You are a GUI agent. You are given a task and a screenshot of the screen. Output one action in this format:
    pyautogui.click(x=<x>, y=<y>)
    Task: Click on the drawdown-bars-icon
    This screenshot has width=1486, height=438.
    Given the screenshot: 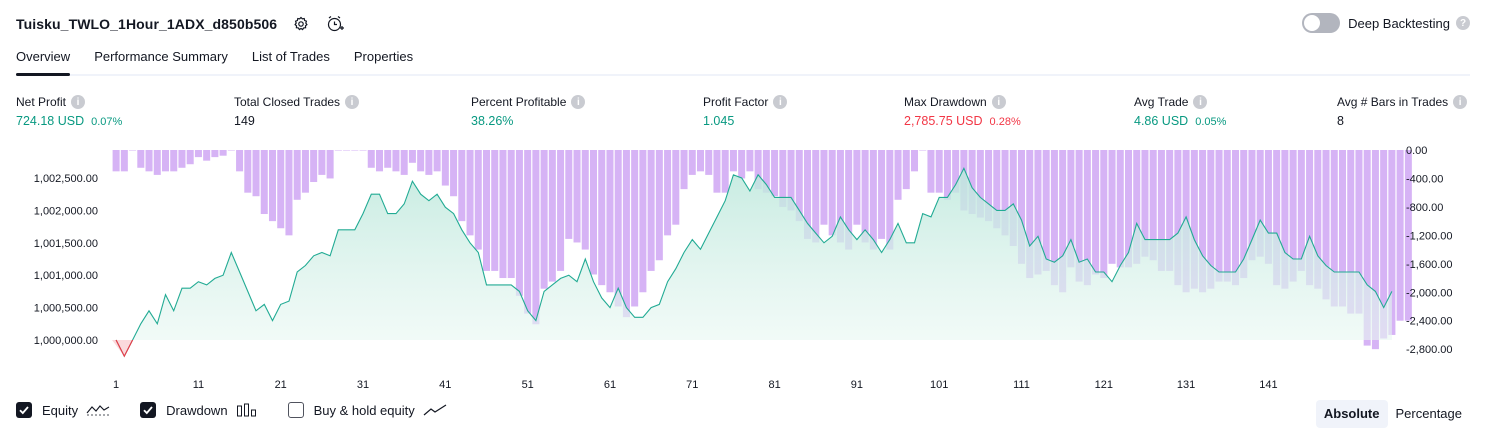 What is the action you would take?
    pyautogui.click(x=247, y=410)
    